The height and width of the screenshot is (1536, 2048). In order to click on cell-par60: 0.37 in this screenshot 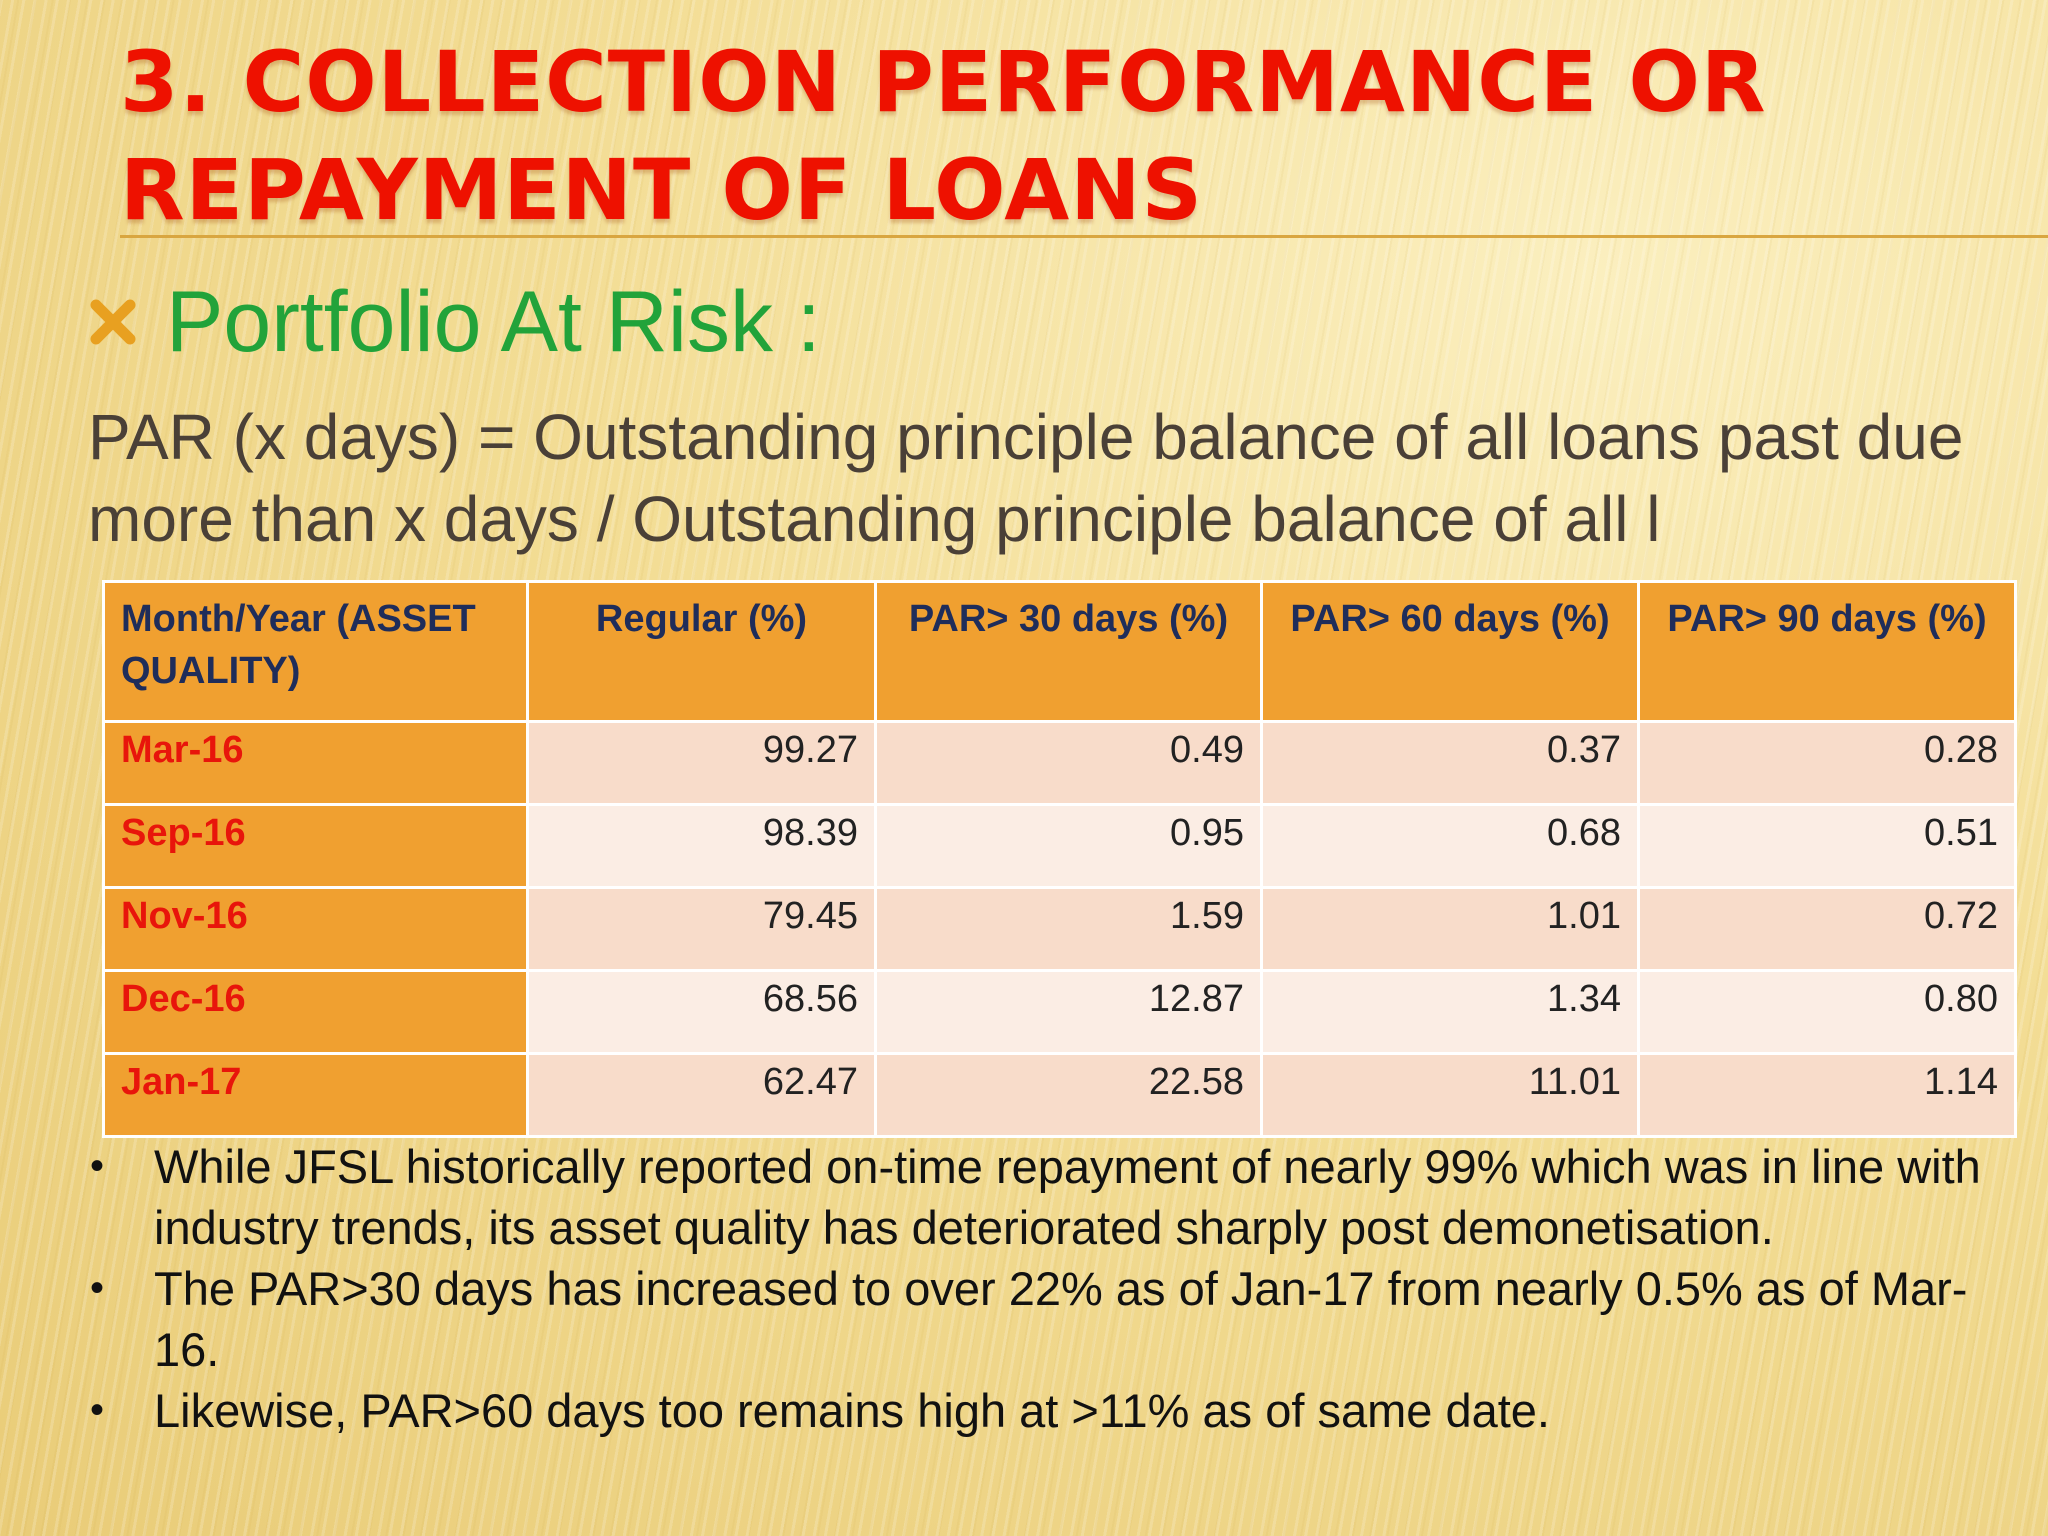, I will do `click(1450, 763)`.